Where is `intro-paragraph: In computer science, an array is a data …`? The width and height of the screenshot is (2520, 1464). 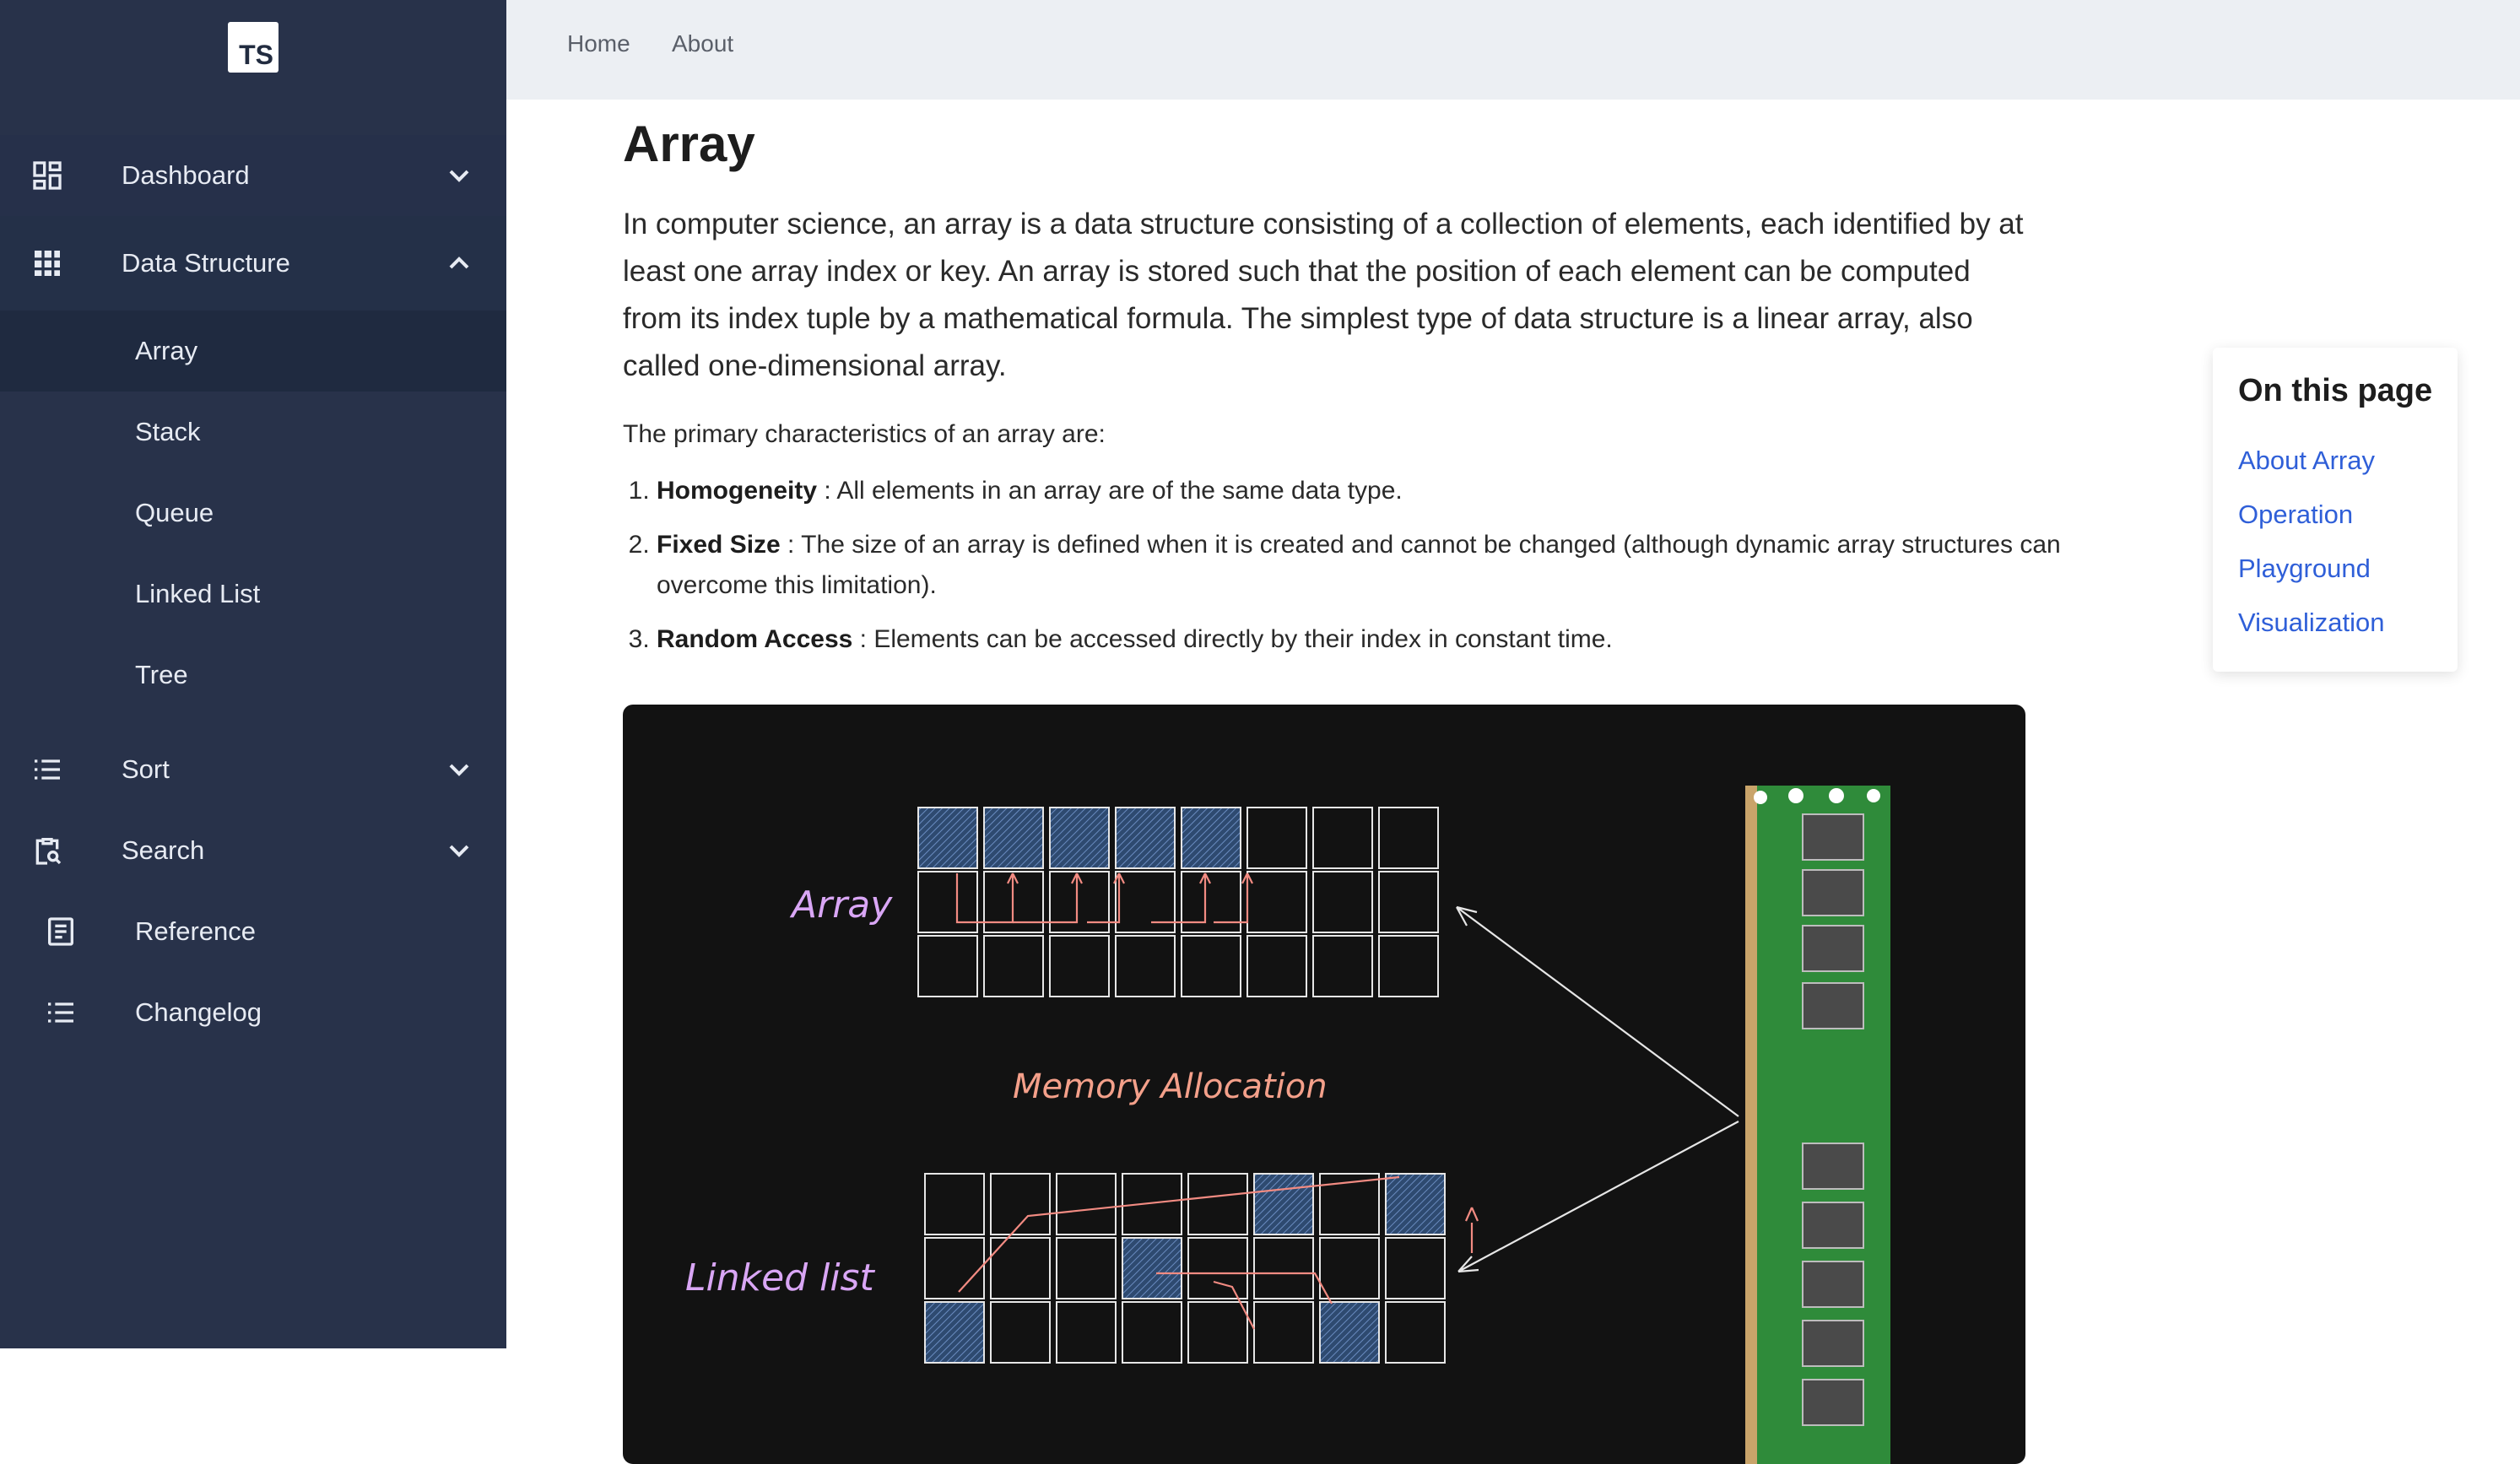 intro-paragraph: In computer science, an array is a data … is located at coordinates (1324, 295).